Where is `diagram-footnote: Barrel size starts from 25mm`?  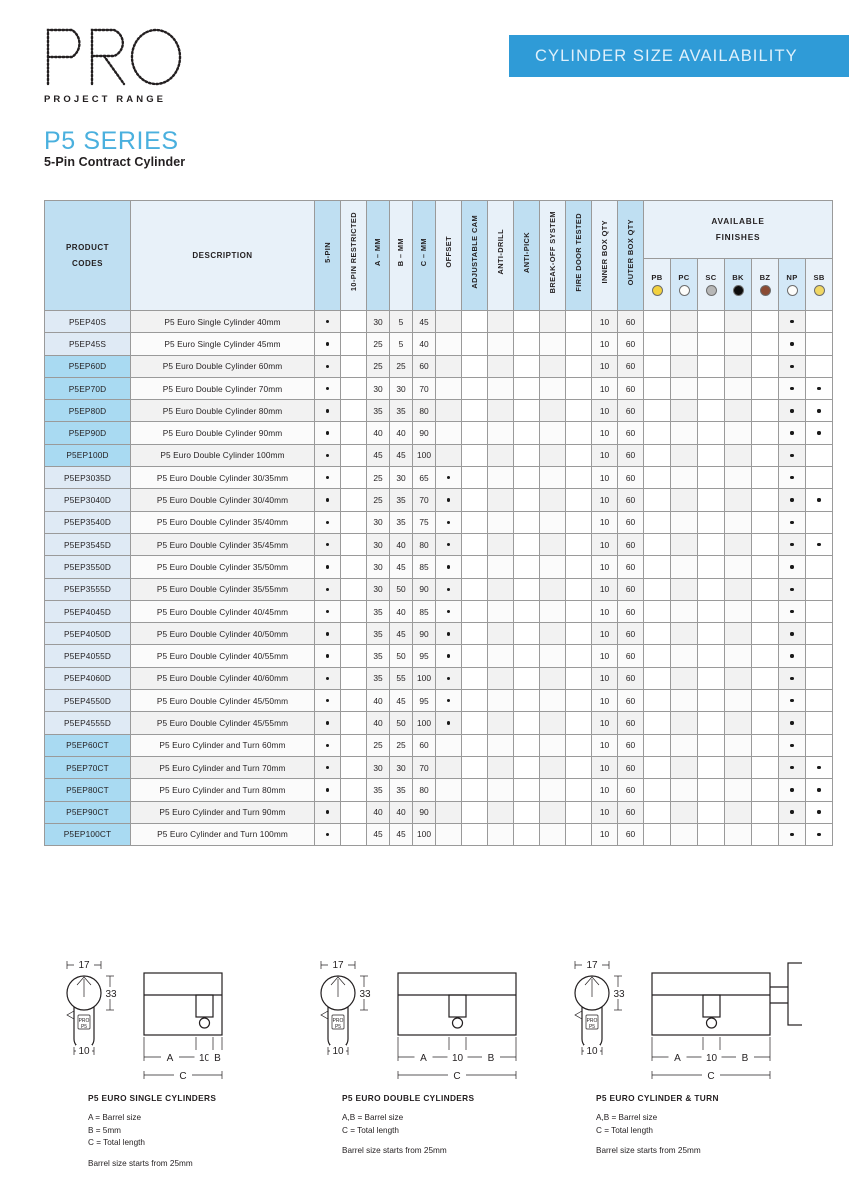
diagram-footnote: Barrel size starts from 25mm is located at coordinates (394, 1151).